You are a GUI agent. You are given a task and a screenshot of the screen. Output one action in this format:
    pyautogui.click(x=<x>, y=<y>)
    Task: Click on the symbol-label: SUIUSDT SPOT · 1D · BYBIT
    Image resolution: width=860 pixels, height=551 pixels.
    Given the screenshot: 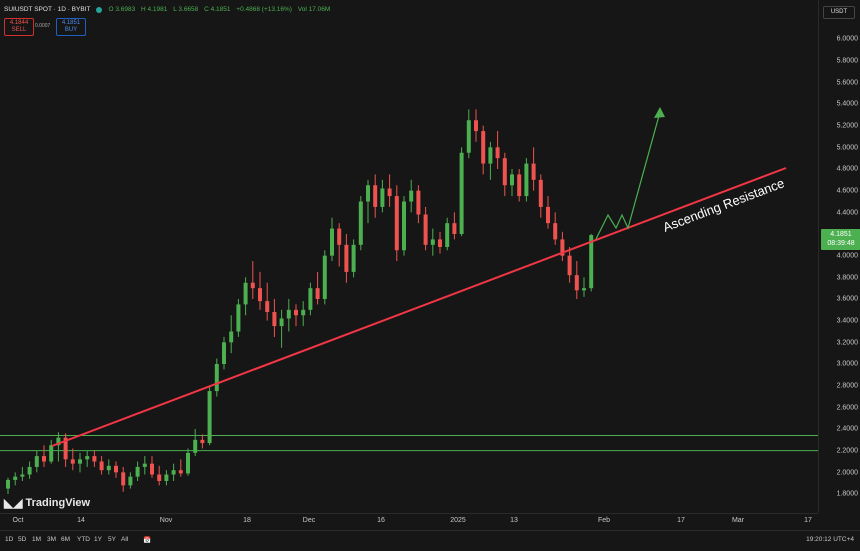 What is the action you would take?
    pyautogui.click(x=47, y=9)
    